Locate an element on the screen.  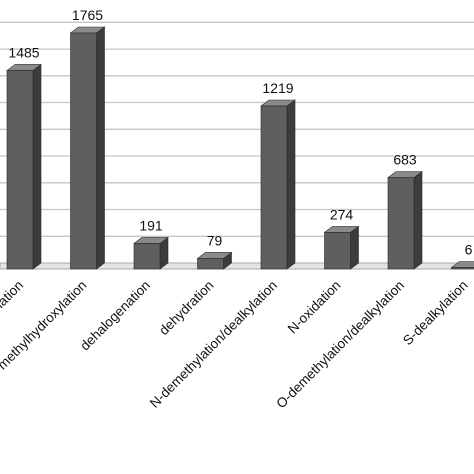
category-label: N-oxidation is located at coordinates (314, 307).